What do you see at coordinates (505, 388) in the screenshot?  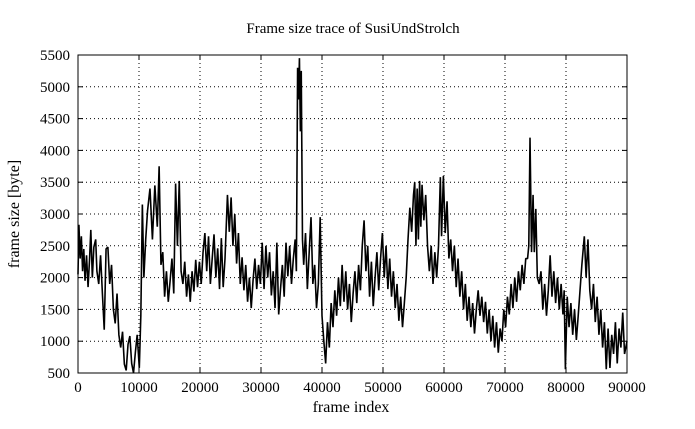 I see `x-tick-label: 70000` at bounding box center [505, 388].